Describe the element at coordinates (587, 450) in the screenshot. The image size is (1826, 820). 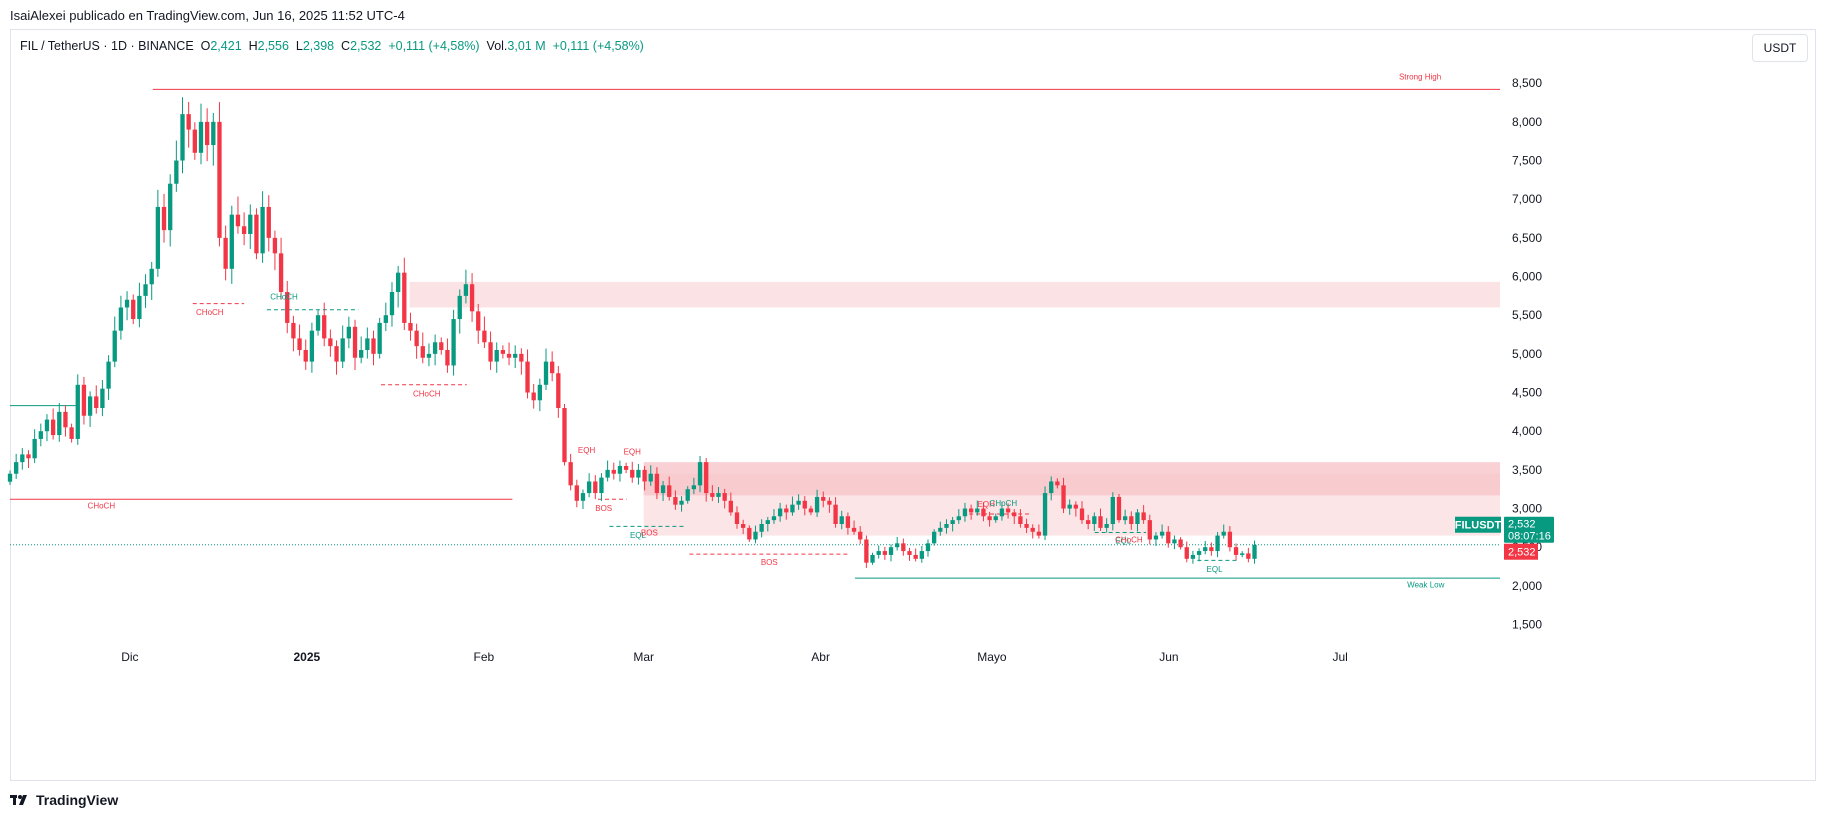
I see `eqh-label-1: EQH` at that location.